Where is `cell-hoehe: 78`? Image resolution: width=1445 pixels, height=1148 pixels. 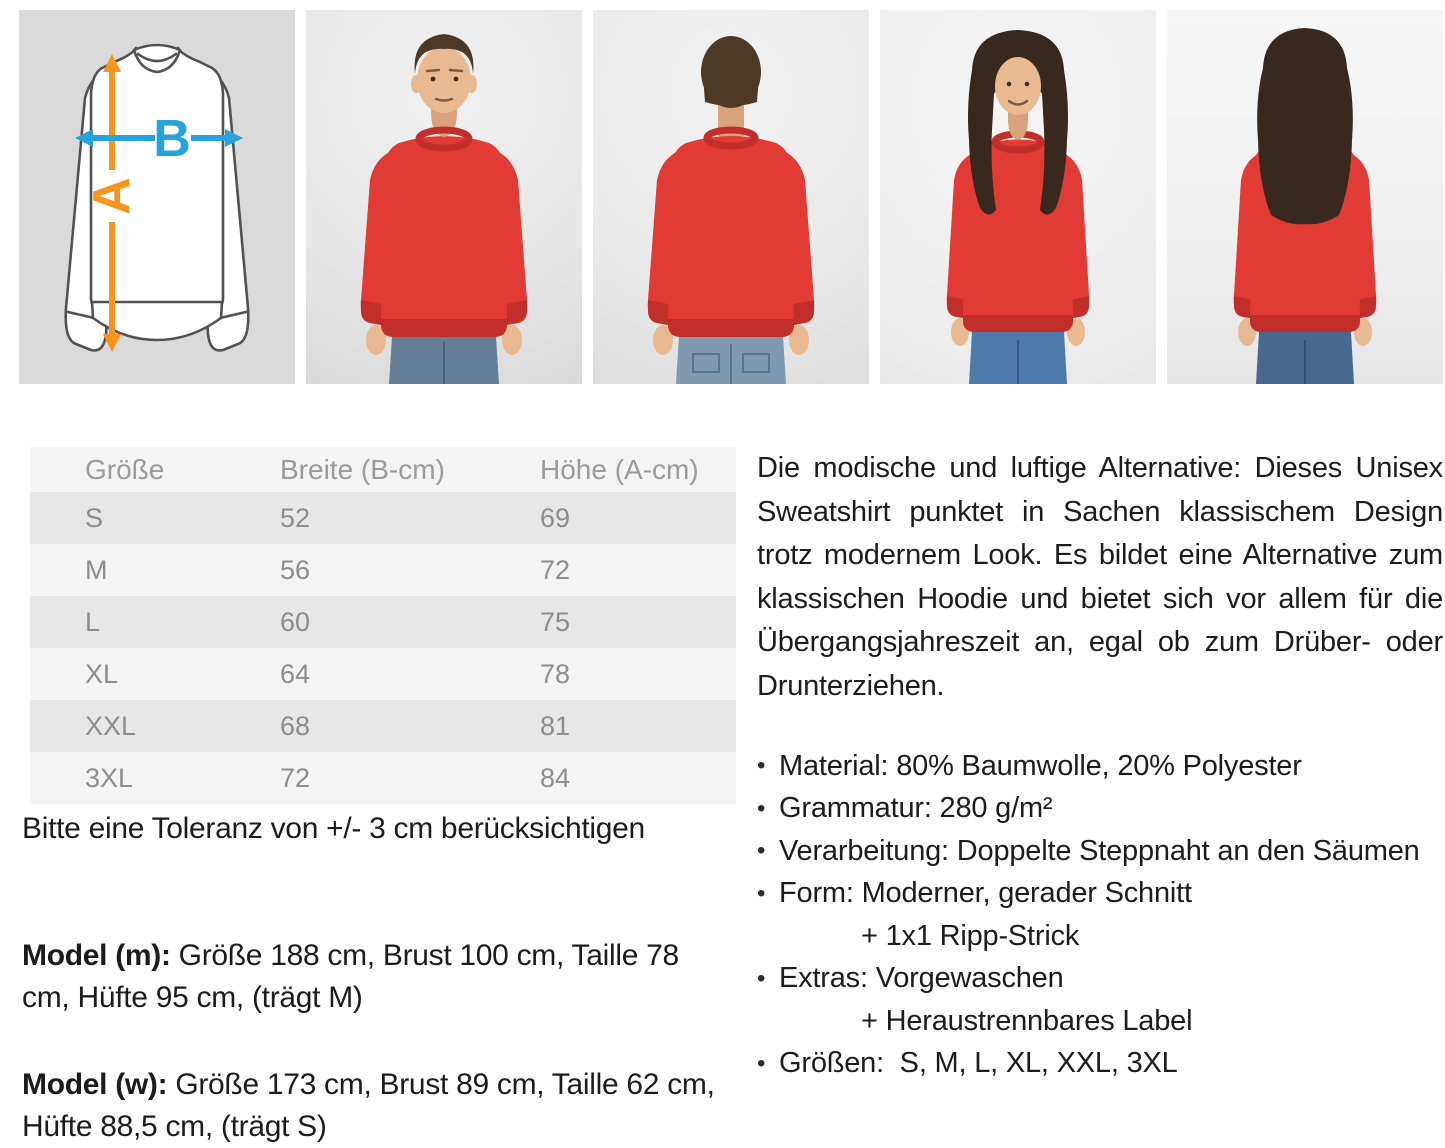 cell-hoehe: 78 is located at coordinates (555, 673).